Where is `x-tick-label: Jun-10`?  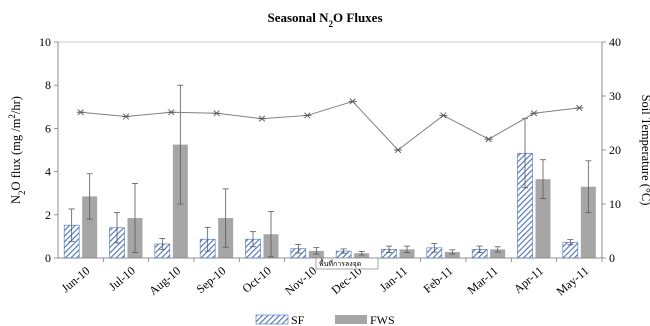
x-tick-label: Jun-10 is located at coordinates (76, 280).